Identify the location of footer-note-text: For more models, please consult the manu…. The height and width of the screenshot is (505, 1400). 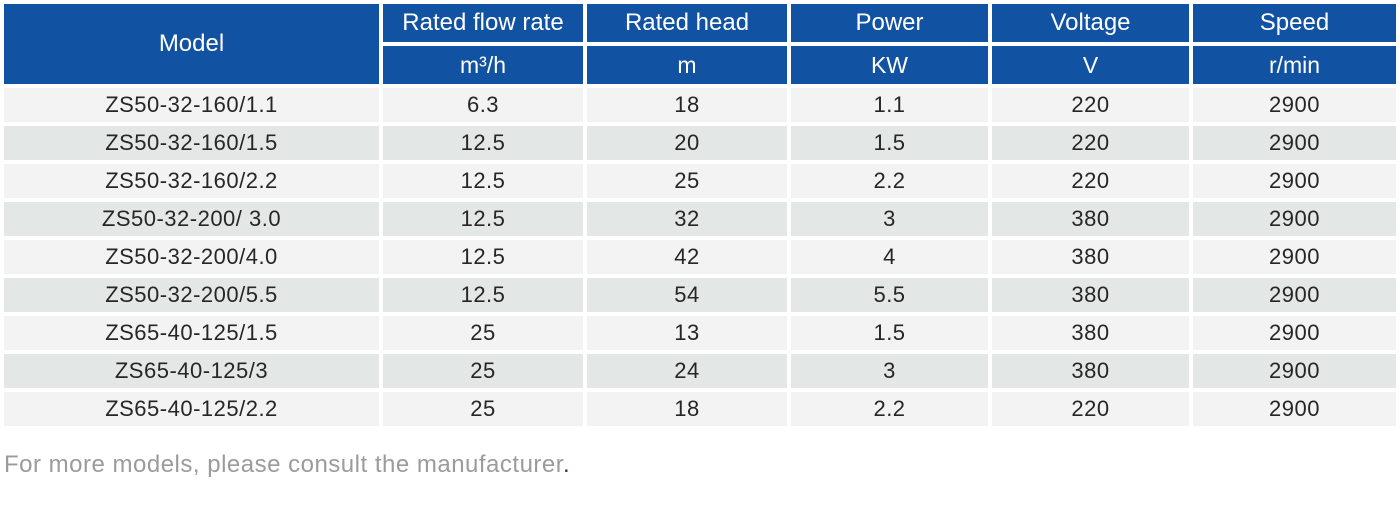
(283, 464).